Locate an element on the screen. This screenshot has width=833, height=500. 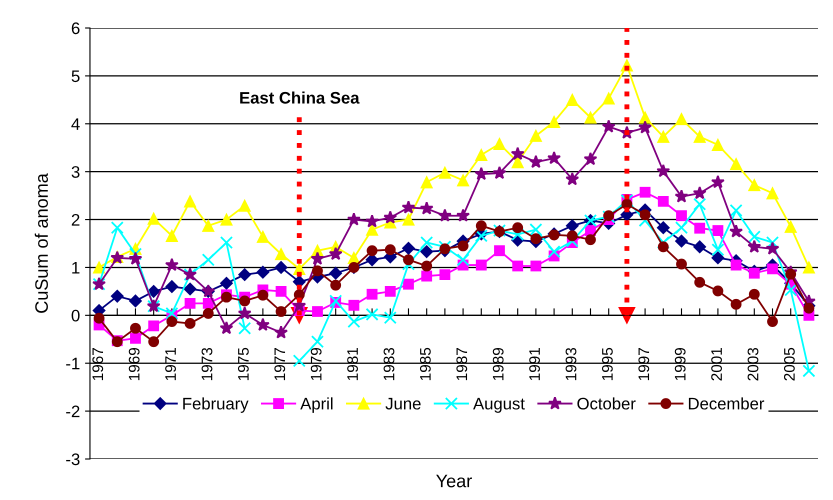
x-tick-label: 2005 is located at coordinates (789, 364).